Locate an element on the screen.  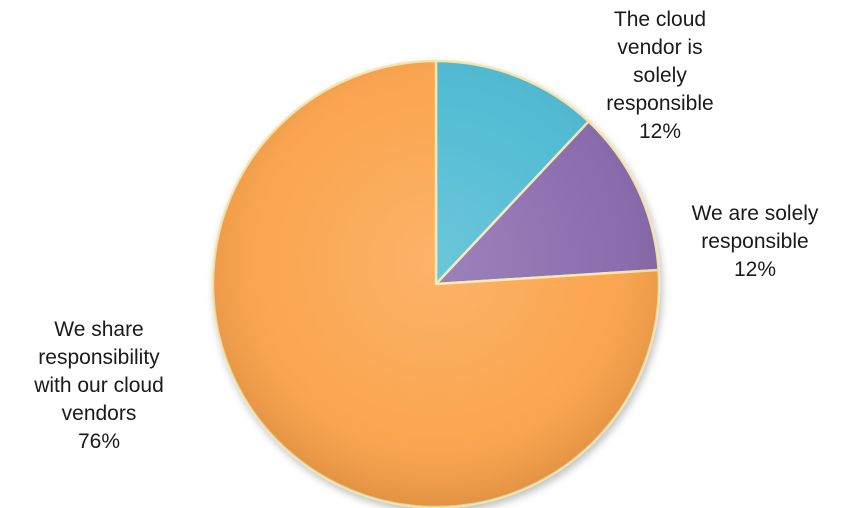
slice-percent: 76% is located at coordinates (99, 441).